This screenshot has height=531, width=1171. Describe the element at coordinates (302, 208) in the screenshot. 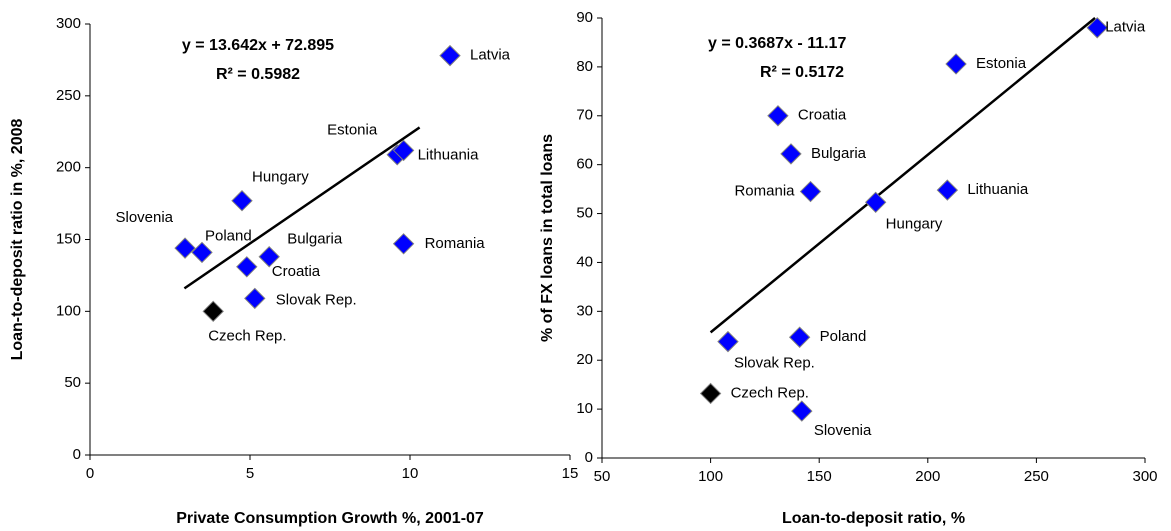

I see `trendline` at that location.